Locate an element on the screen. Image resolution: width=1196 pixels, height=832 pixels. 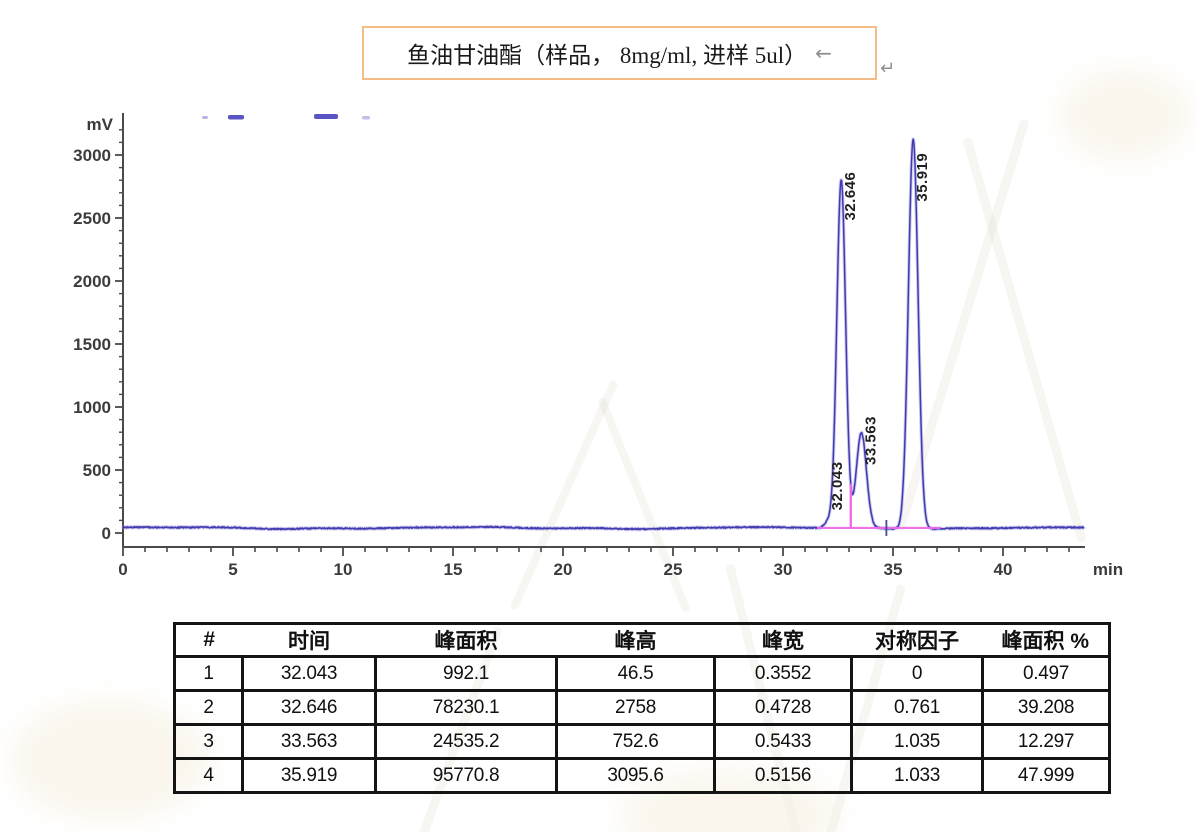
cell-symmetry: 1.035 is located at coordinates (917, 741).